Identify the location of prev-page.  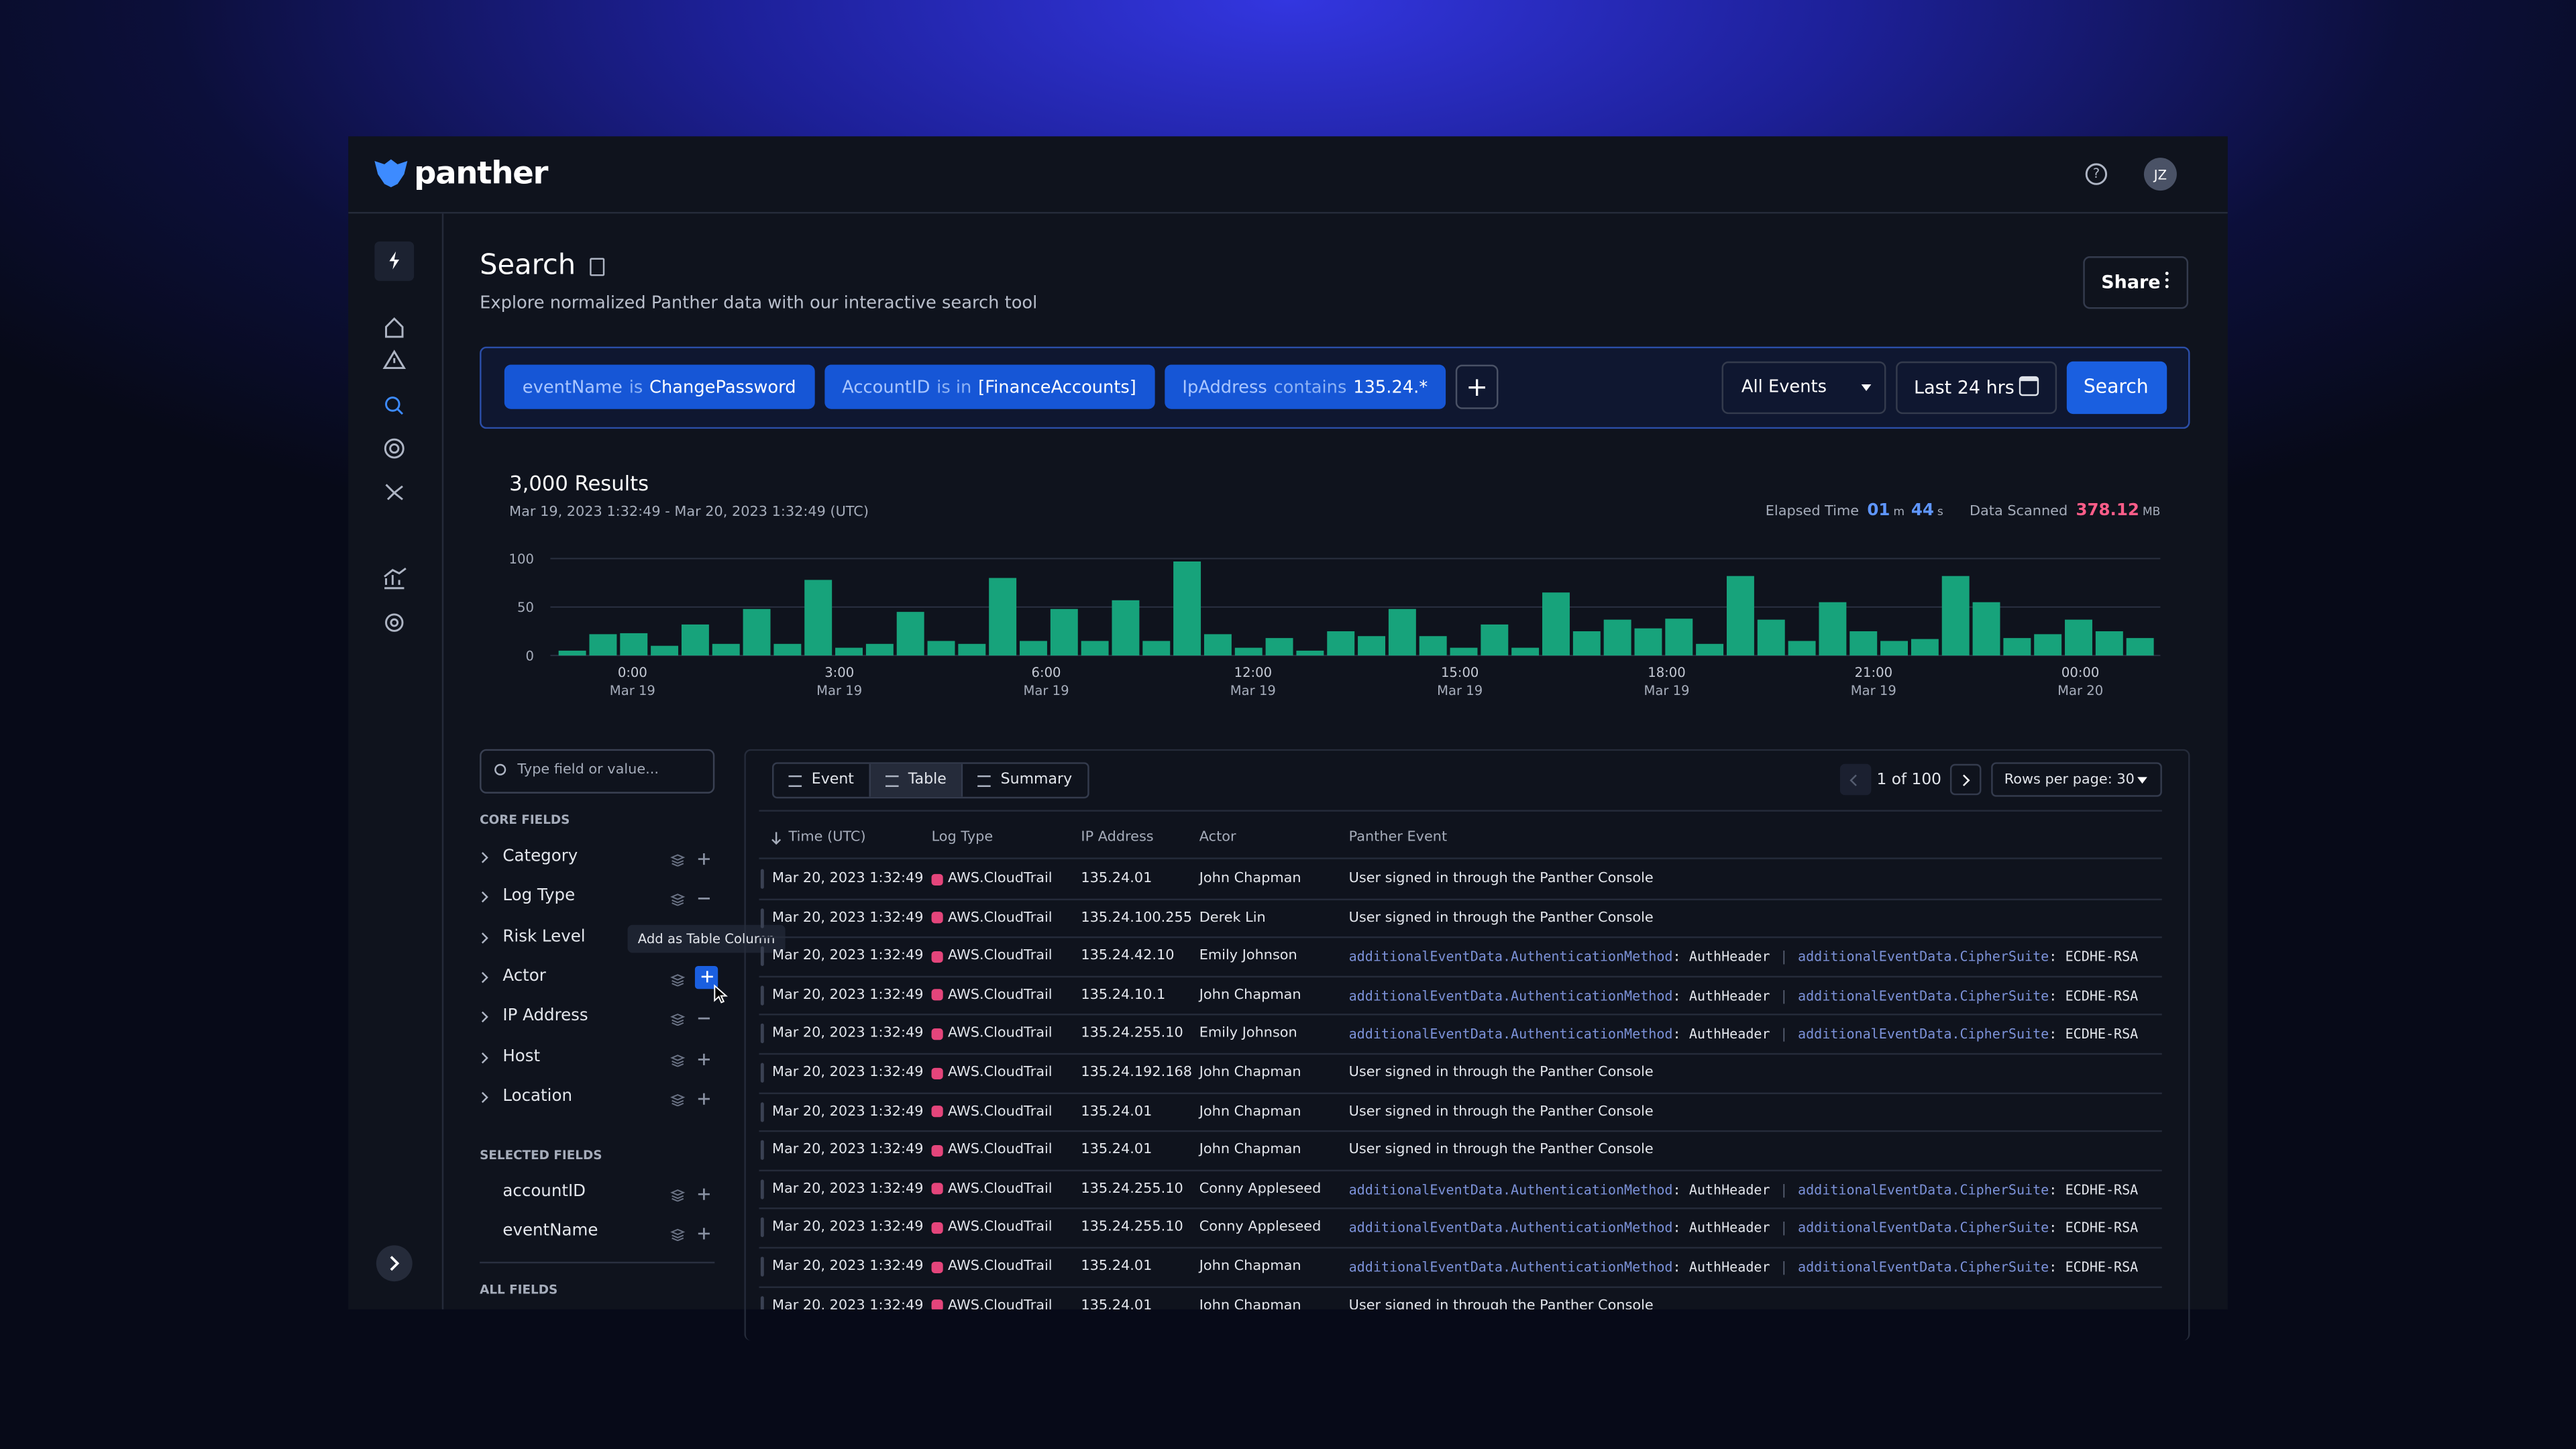
(1855, 779).